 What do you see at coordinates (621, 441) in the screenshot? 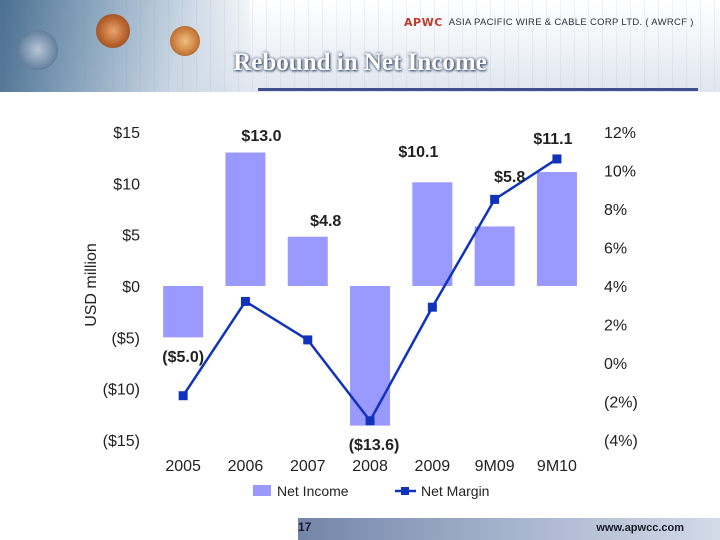
I see `y2-tick-label: (4%)` at bounding box center [621, 441].